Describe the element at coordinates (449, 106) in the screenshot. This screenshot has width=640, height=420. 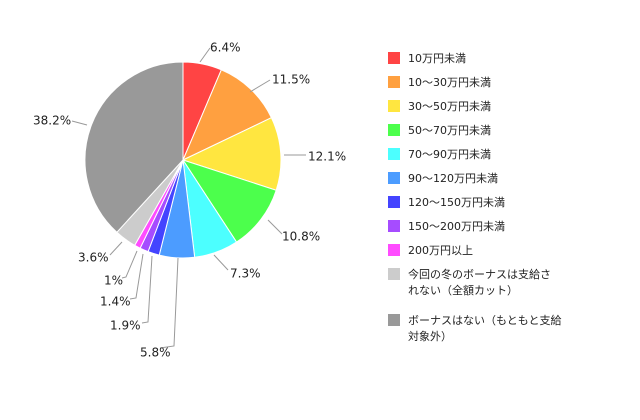
I see `legend-label: 30～50万円未満` at that location.